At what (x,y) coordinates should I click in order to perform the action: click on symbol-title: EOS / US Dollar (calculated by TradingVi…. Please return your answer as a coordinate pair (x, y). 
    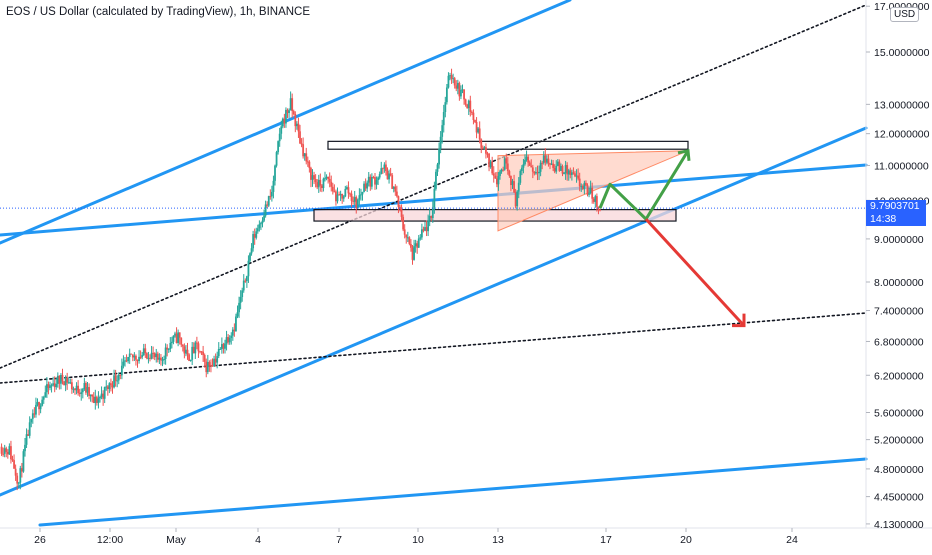
    Looking at the image, I should click on (158, 12).